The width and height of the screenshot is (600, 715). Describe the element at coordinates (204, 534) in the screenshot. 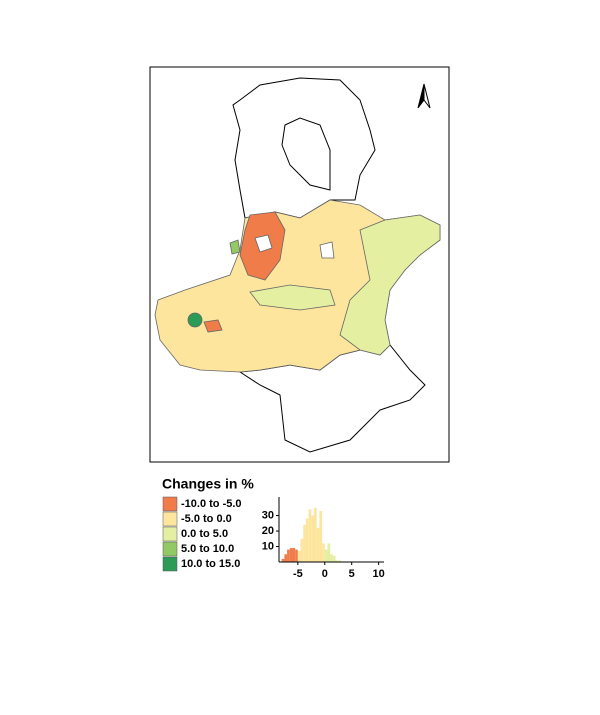

I see `legend-label: 0.0 to 5.0` at that location.